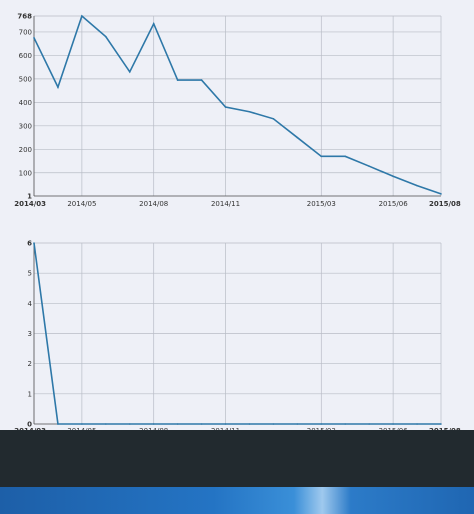 This screenshot has width=474, height=514. What do you see at coordinates (225, 204) in the screenshot?
I see `x-tick-label: 2014/11` at bounding box center [225, 204].